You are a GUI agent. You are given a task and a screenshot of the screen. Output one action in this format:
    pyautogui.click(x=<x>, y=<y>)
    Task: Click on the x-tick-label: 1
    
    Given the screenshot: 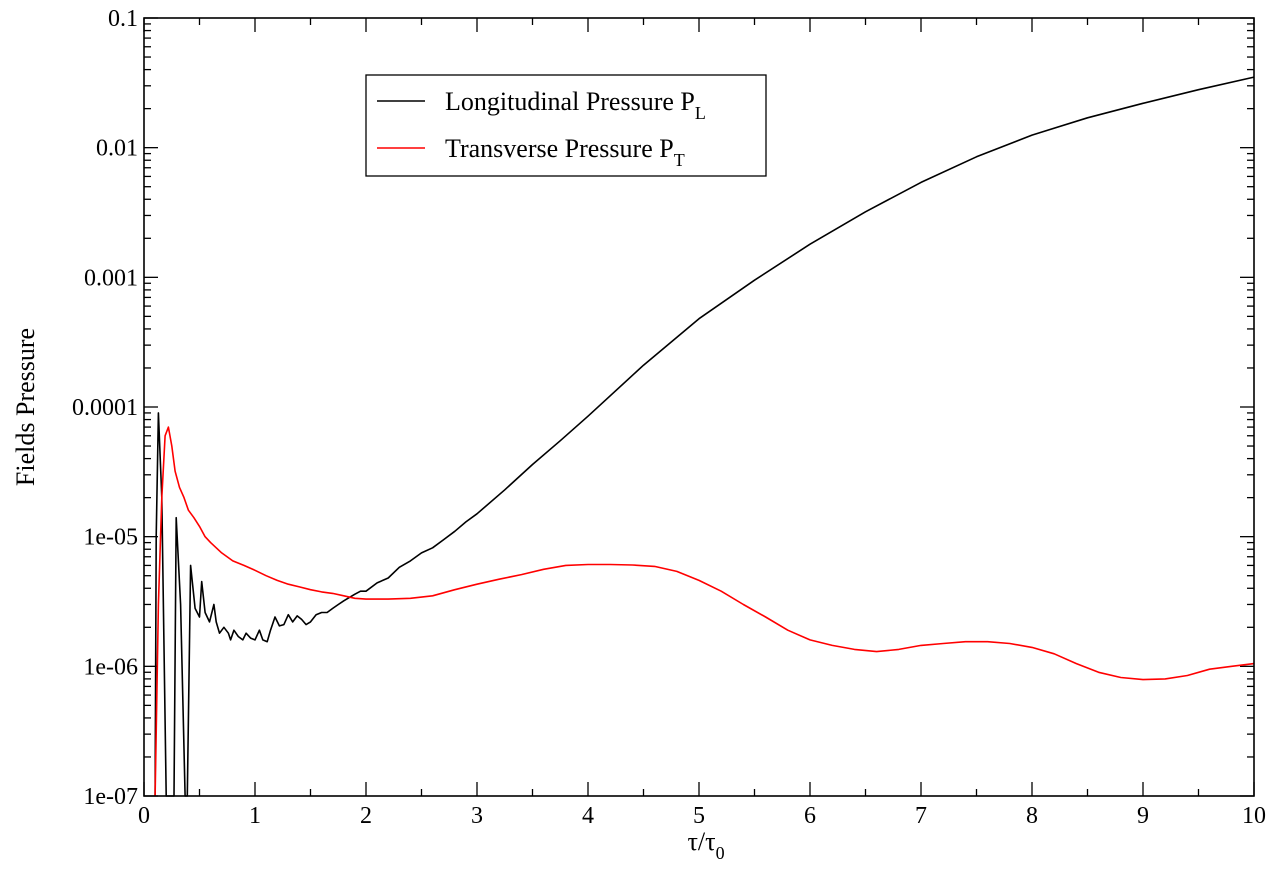 What is the action you would take?
    pyautogui.click(x=255, y=816)
    